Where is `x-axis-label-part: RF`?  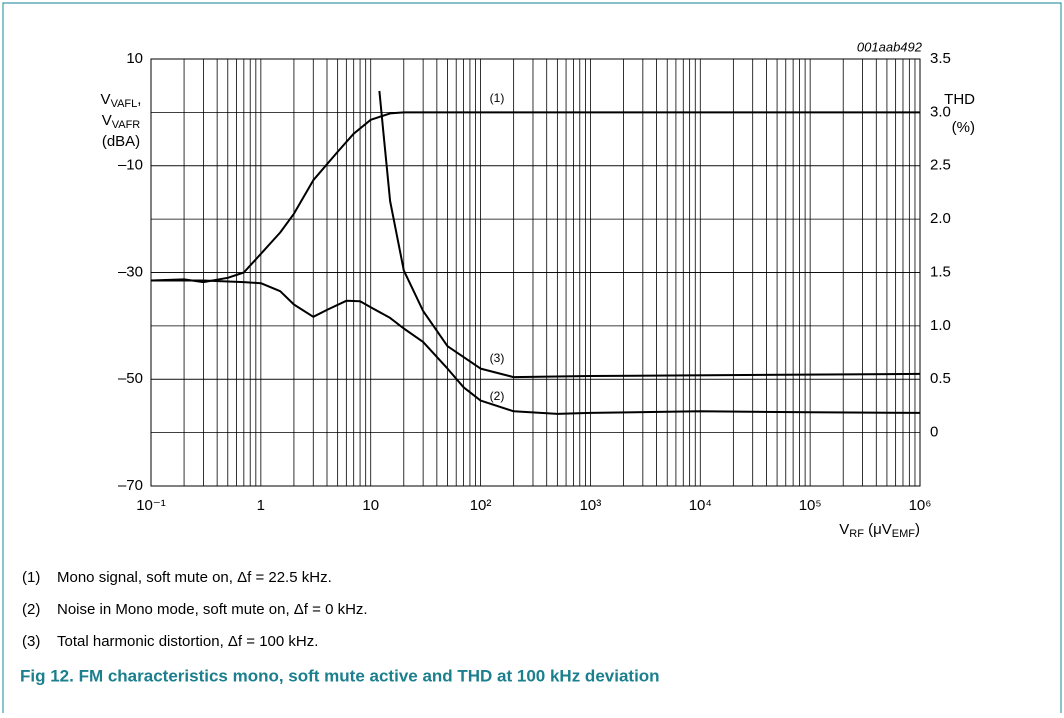 x-axis-label-part: RF is located at coordinates (856, 534).